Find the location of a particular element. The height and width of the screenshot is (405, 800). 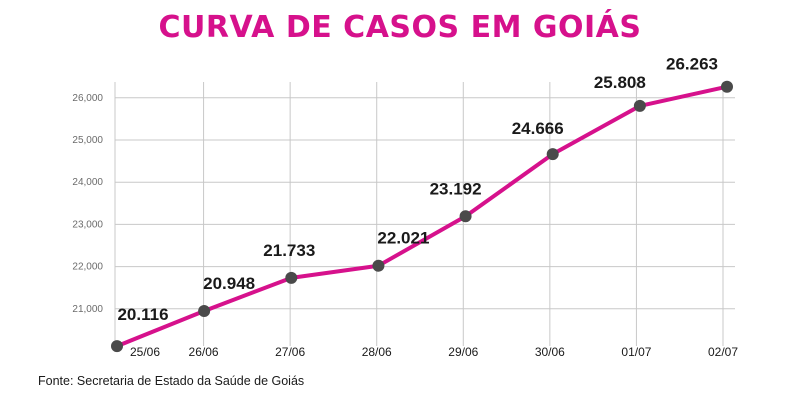

y-axis-ticks: 21,000 22,000 23,000 24,000 25,000 26,000 is located at coordinates (87, 204).